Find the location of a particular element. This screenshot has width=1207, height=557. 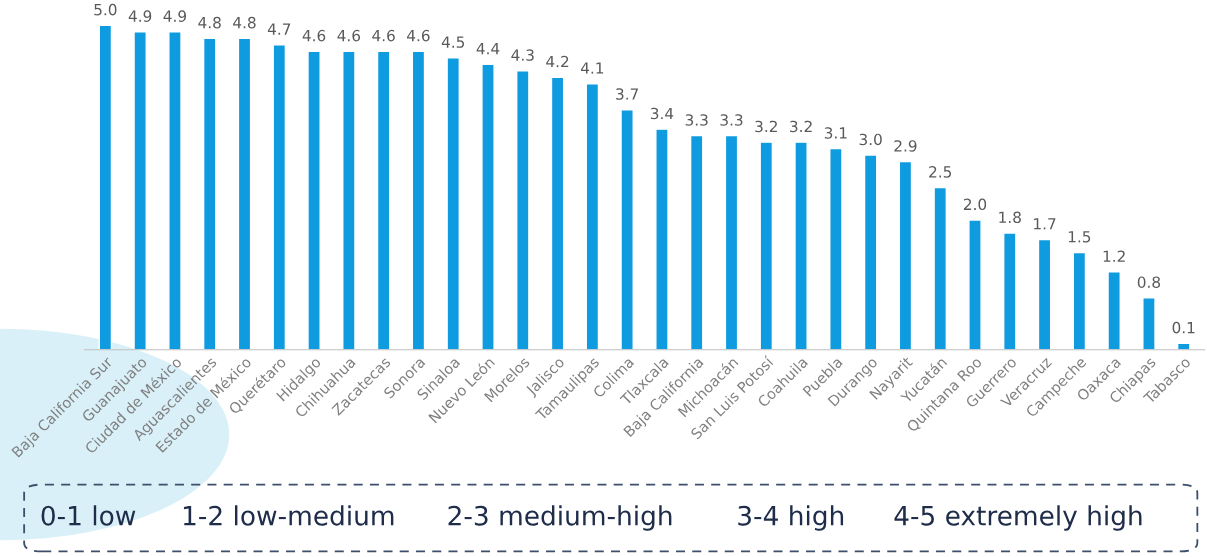

text: 3-4 high is located at coordinates (791, 518).